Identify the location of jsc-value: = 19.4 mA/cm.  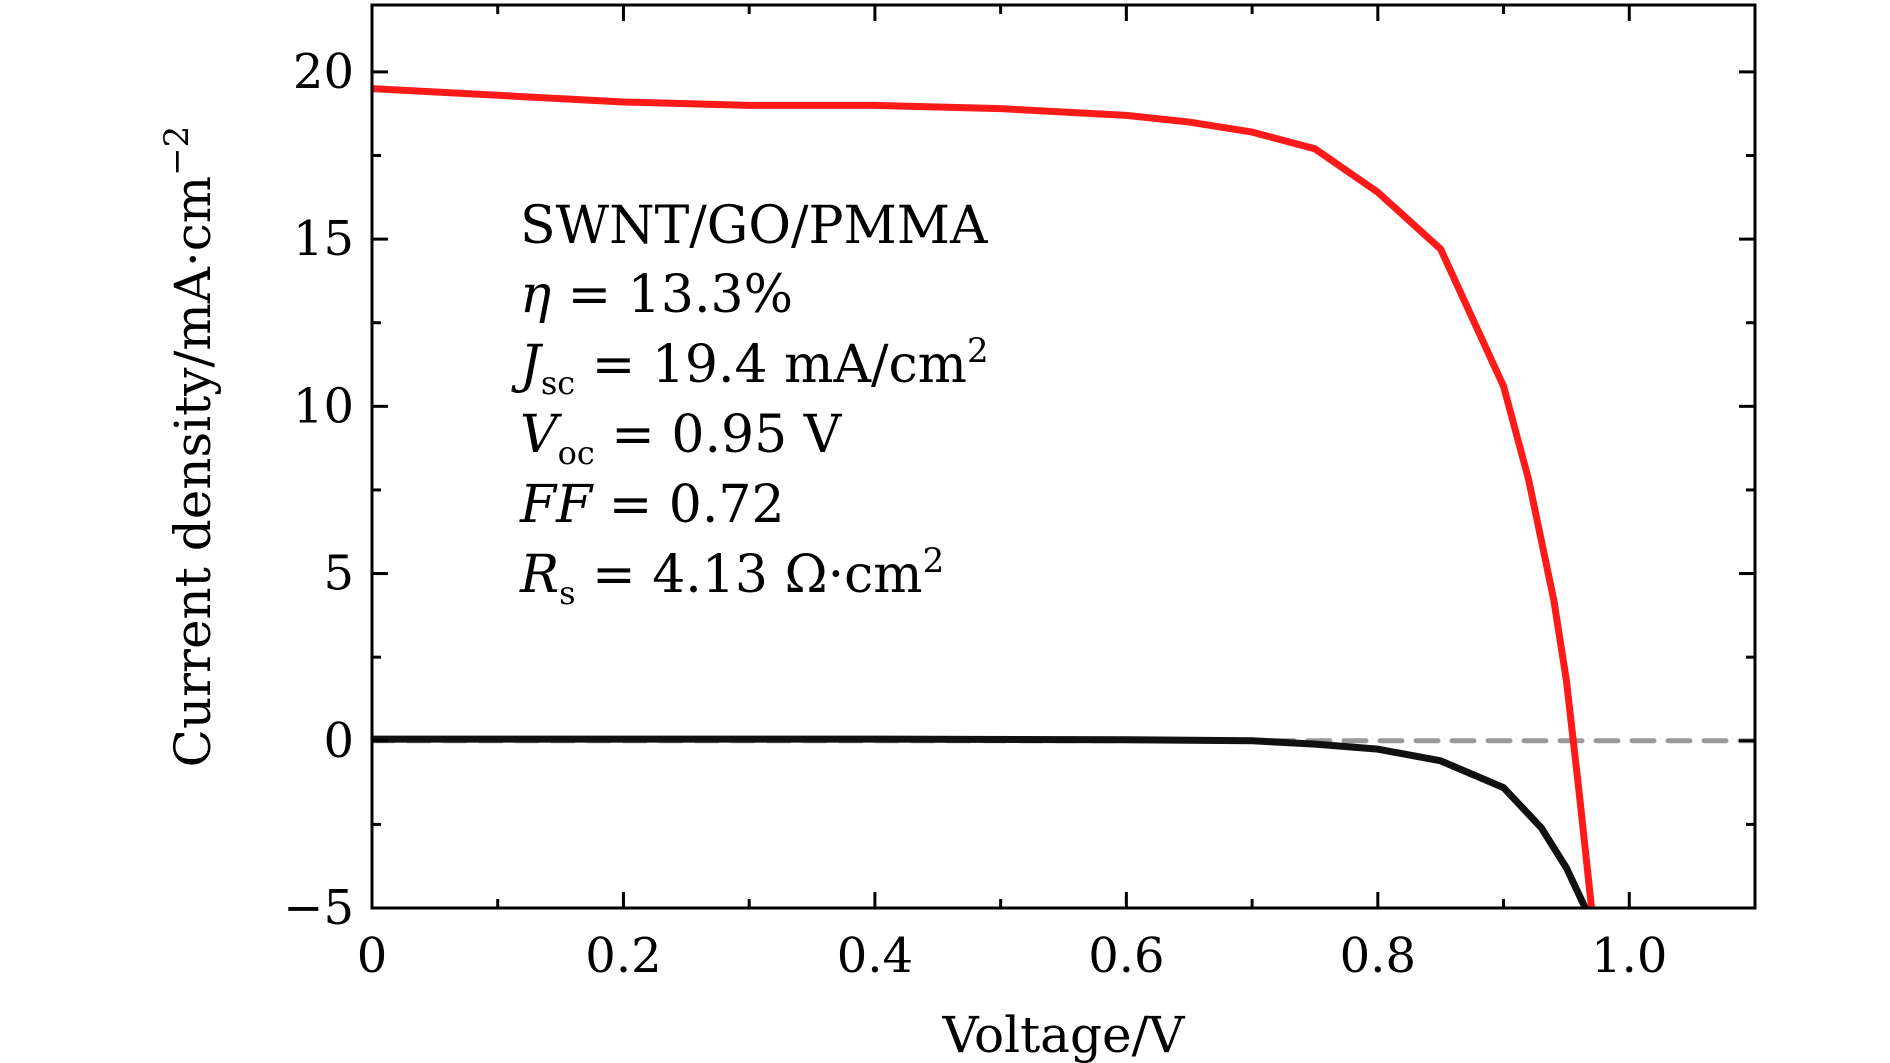
(771, 365).